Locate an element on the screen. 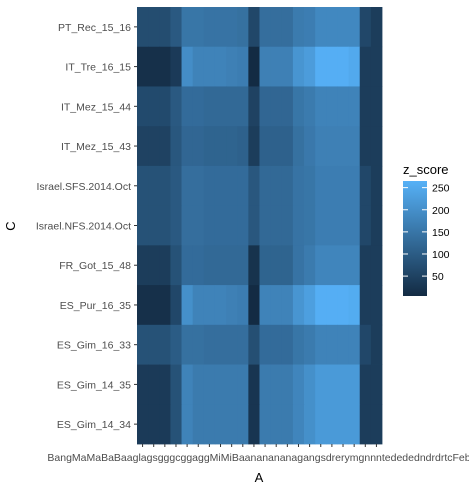  legend-ticks: 50 100 150 200 250 is located at coordinates (426, 233).